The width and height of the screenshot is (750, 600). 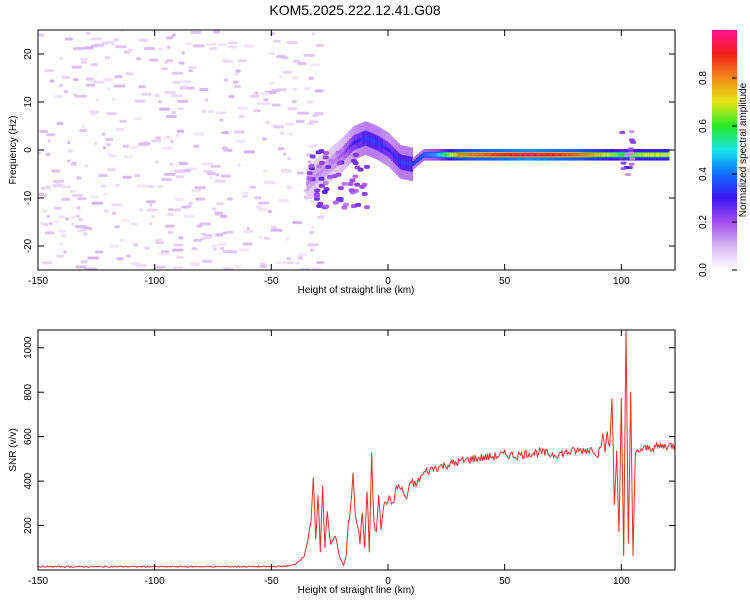 I want to click on y-tick-label: -20, so click(x=28, y=245).